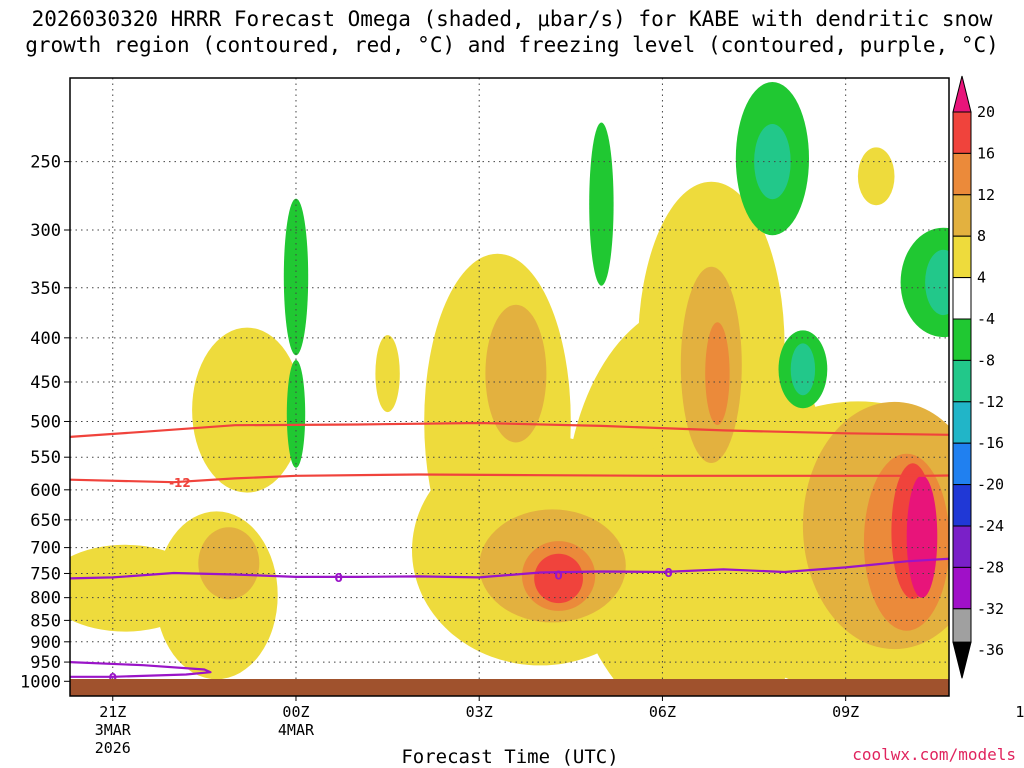 The height and width of the screenshot is (768, 1024). I want to click on y-tick-label-650: 650, so click(45, 521).